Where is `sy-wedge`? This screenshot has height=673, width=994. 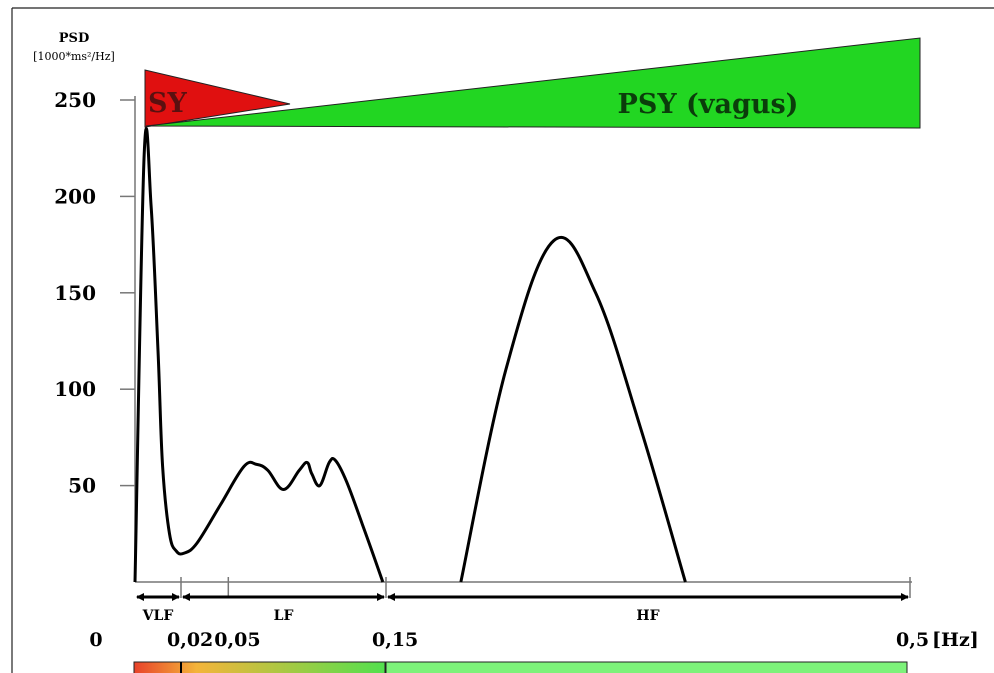 sy-wedge is located at coordinates (217, 98).